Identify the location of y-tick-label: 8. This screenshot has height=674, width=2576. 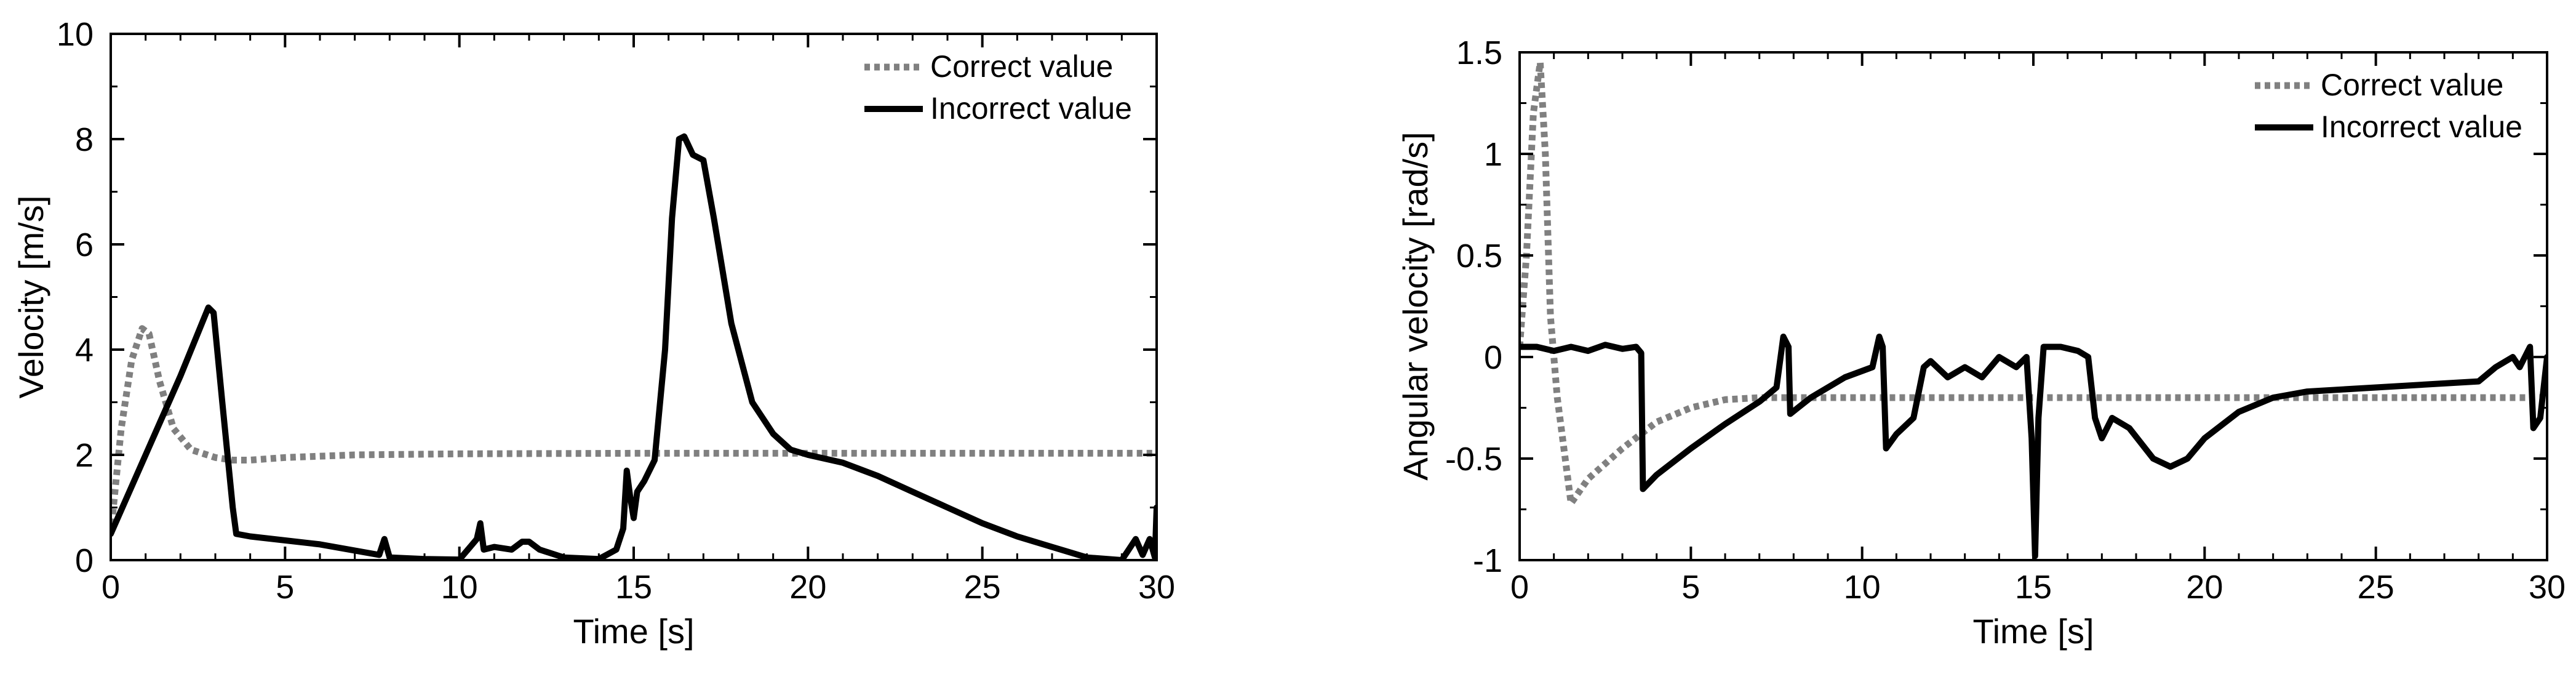
(85, 139).